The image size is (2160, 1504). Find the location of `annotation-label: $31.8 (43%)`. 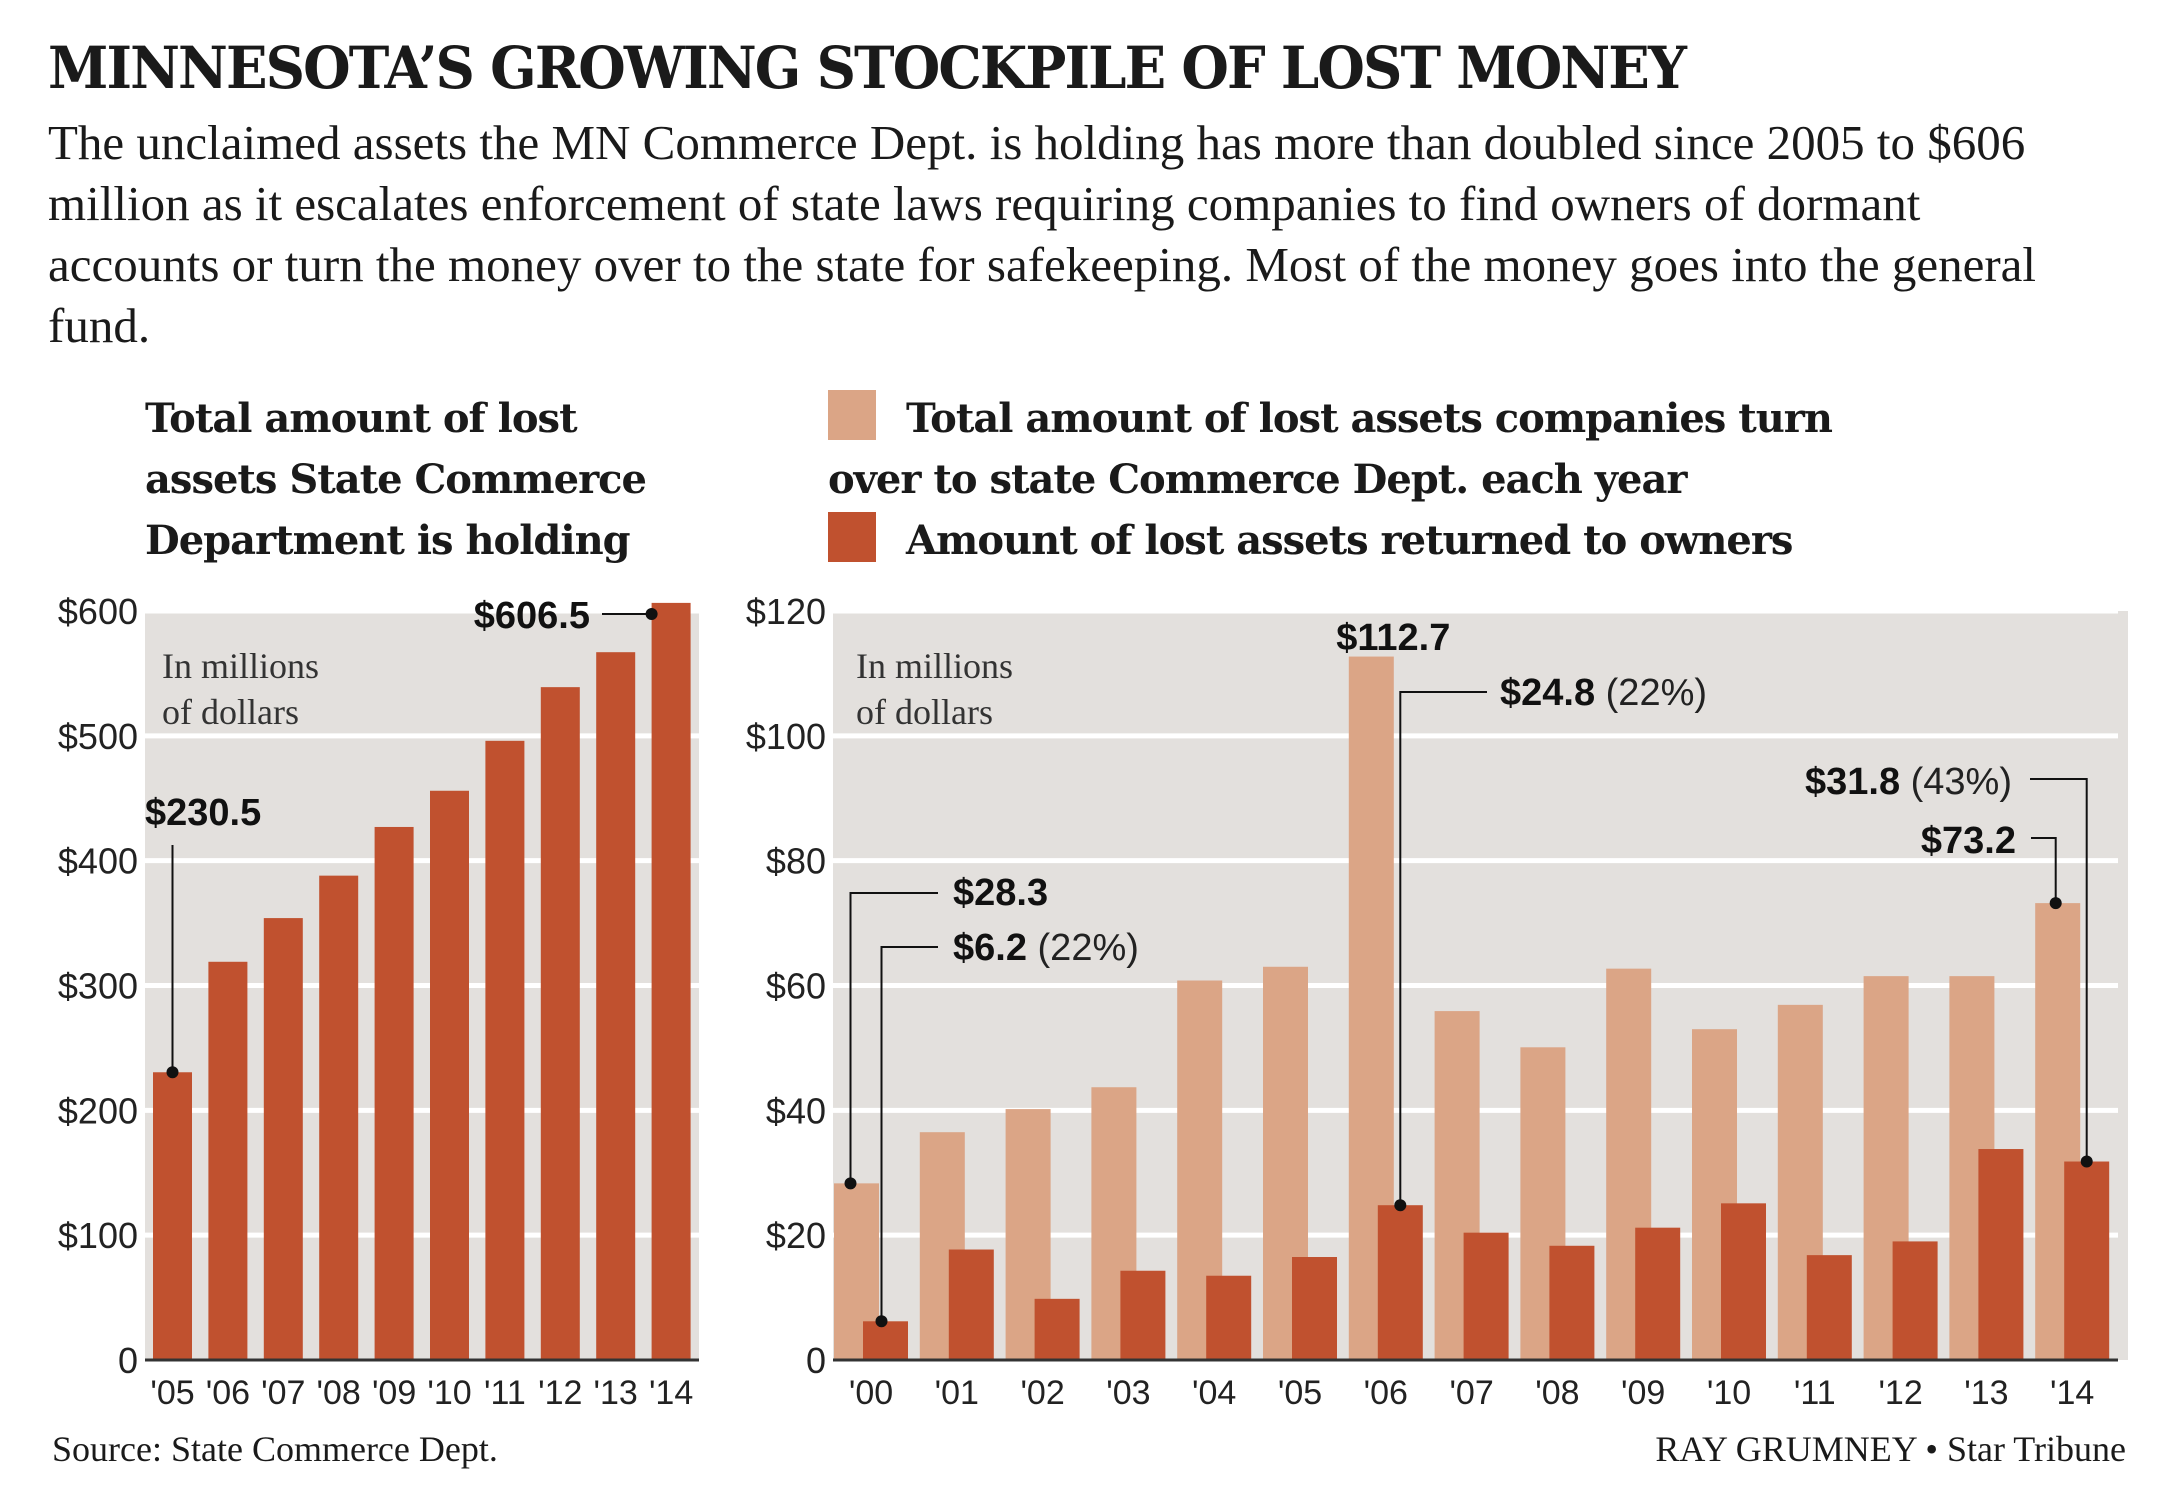

annotation-label: $31.8 (43%) is located at coordinates (1908, 782).